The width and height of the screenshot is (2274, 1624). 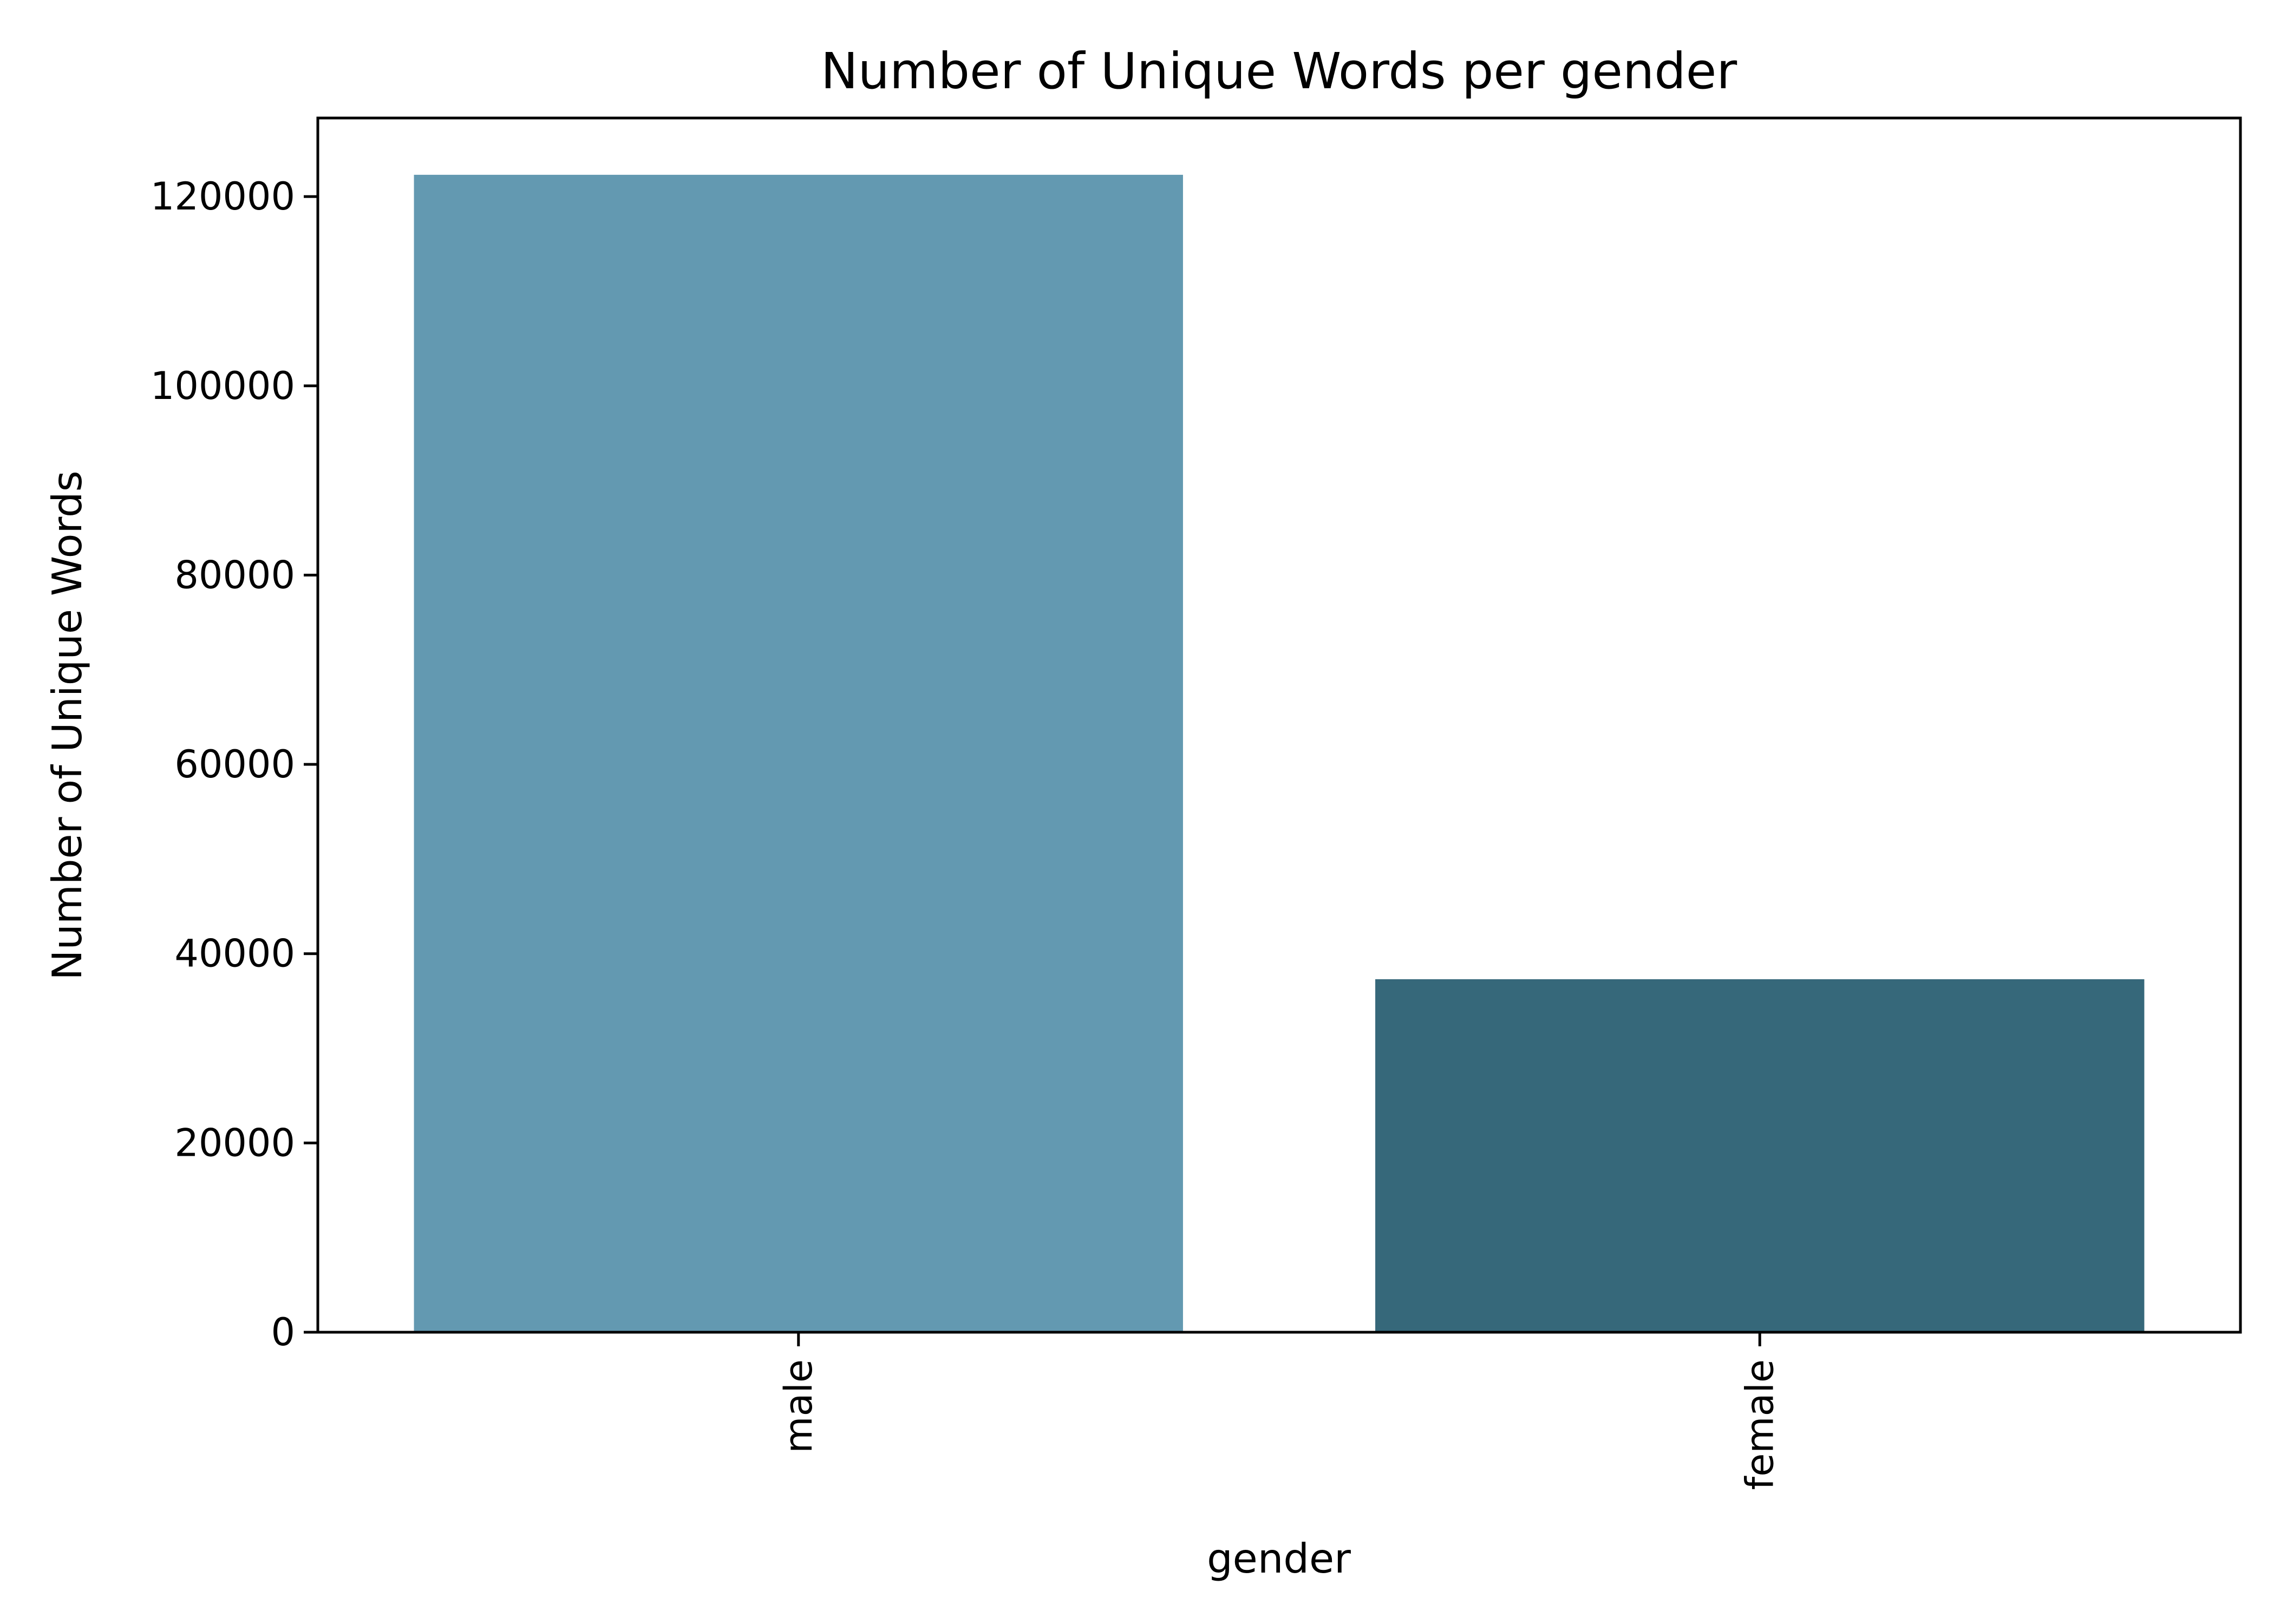 What do you see at coordinates (223, 386) in the screenshot?
I see `y-tick-label: 100000` at bounding box center [223, 386].